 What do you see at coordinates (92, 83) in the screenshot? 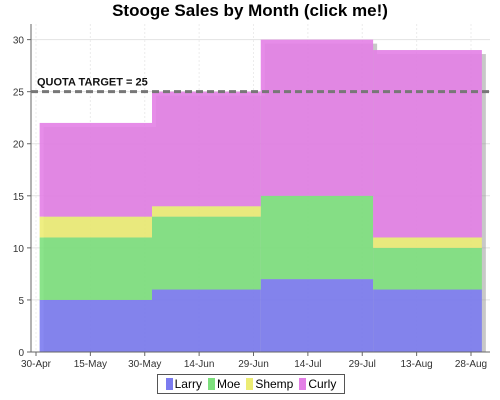
I see `quota-label: QUOTA TARGET = 25` at bounding box center [92, 83].